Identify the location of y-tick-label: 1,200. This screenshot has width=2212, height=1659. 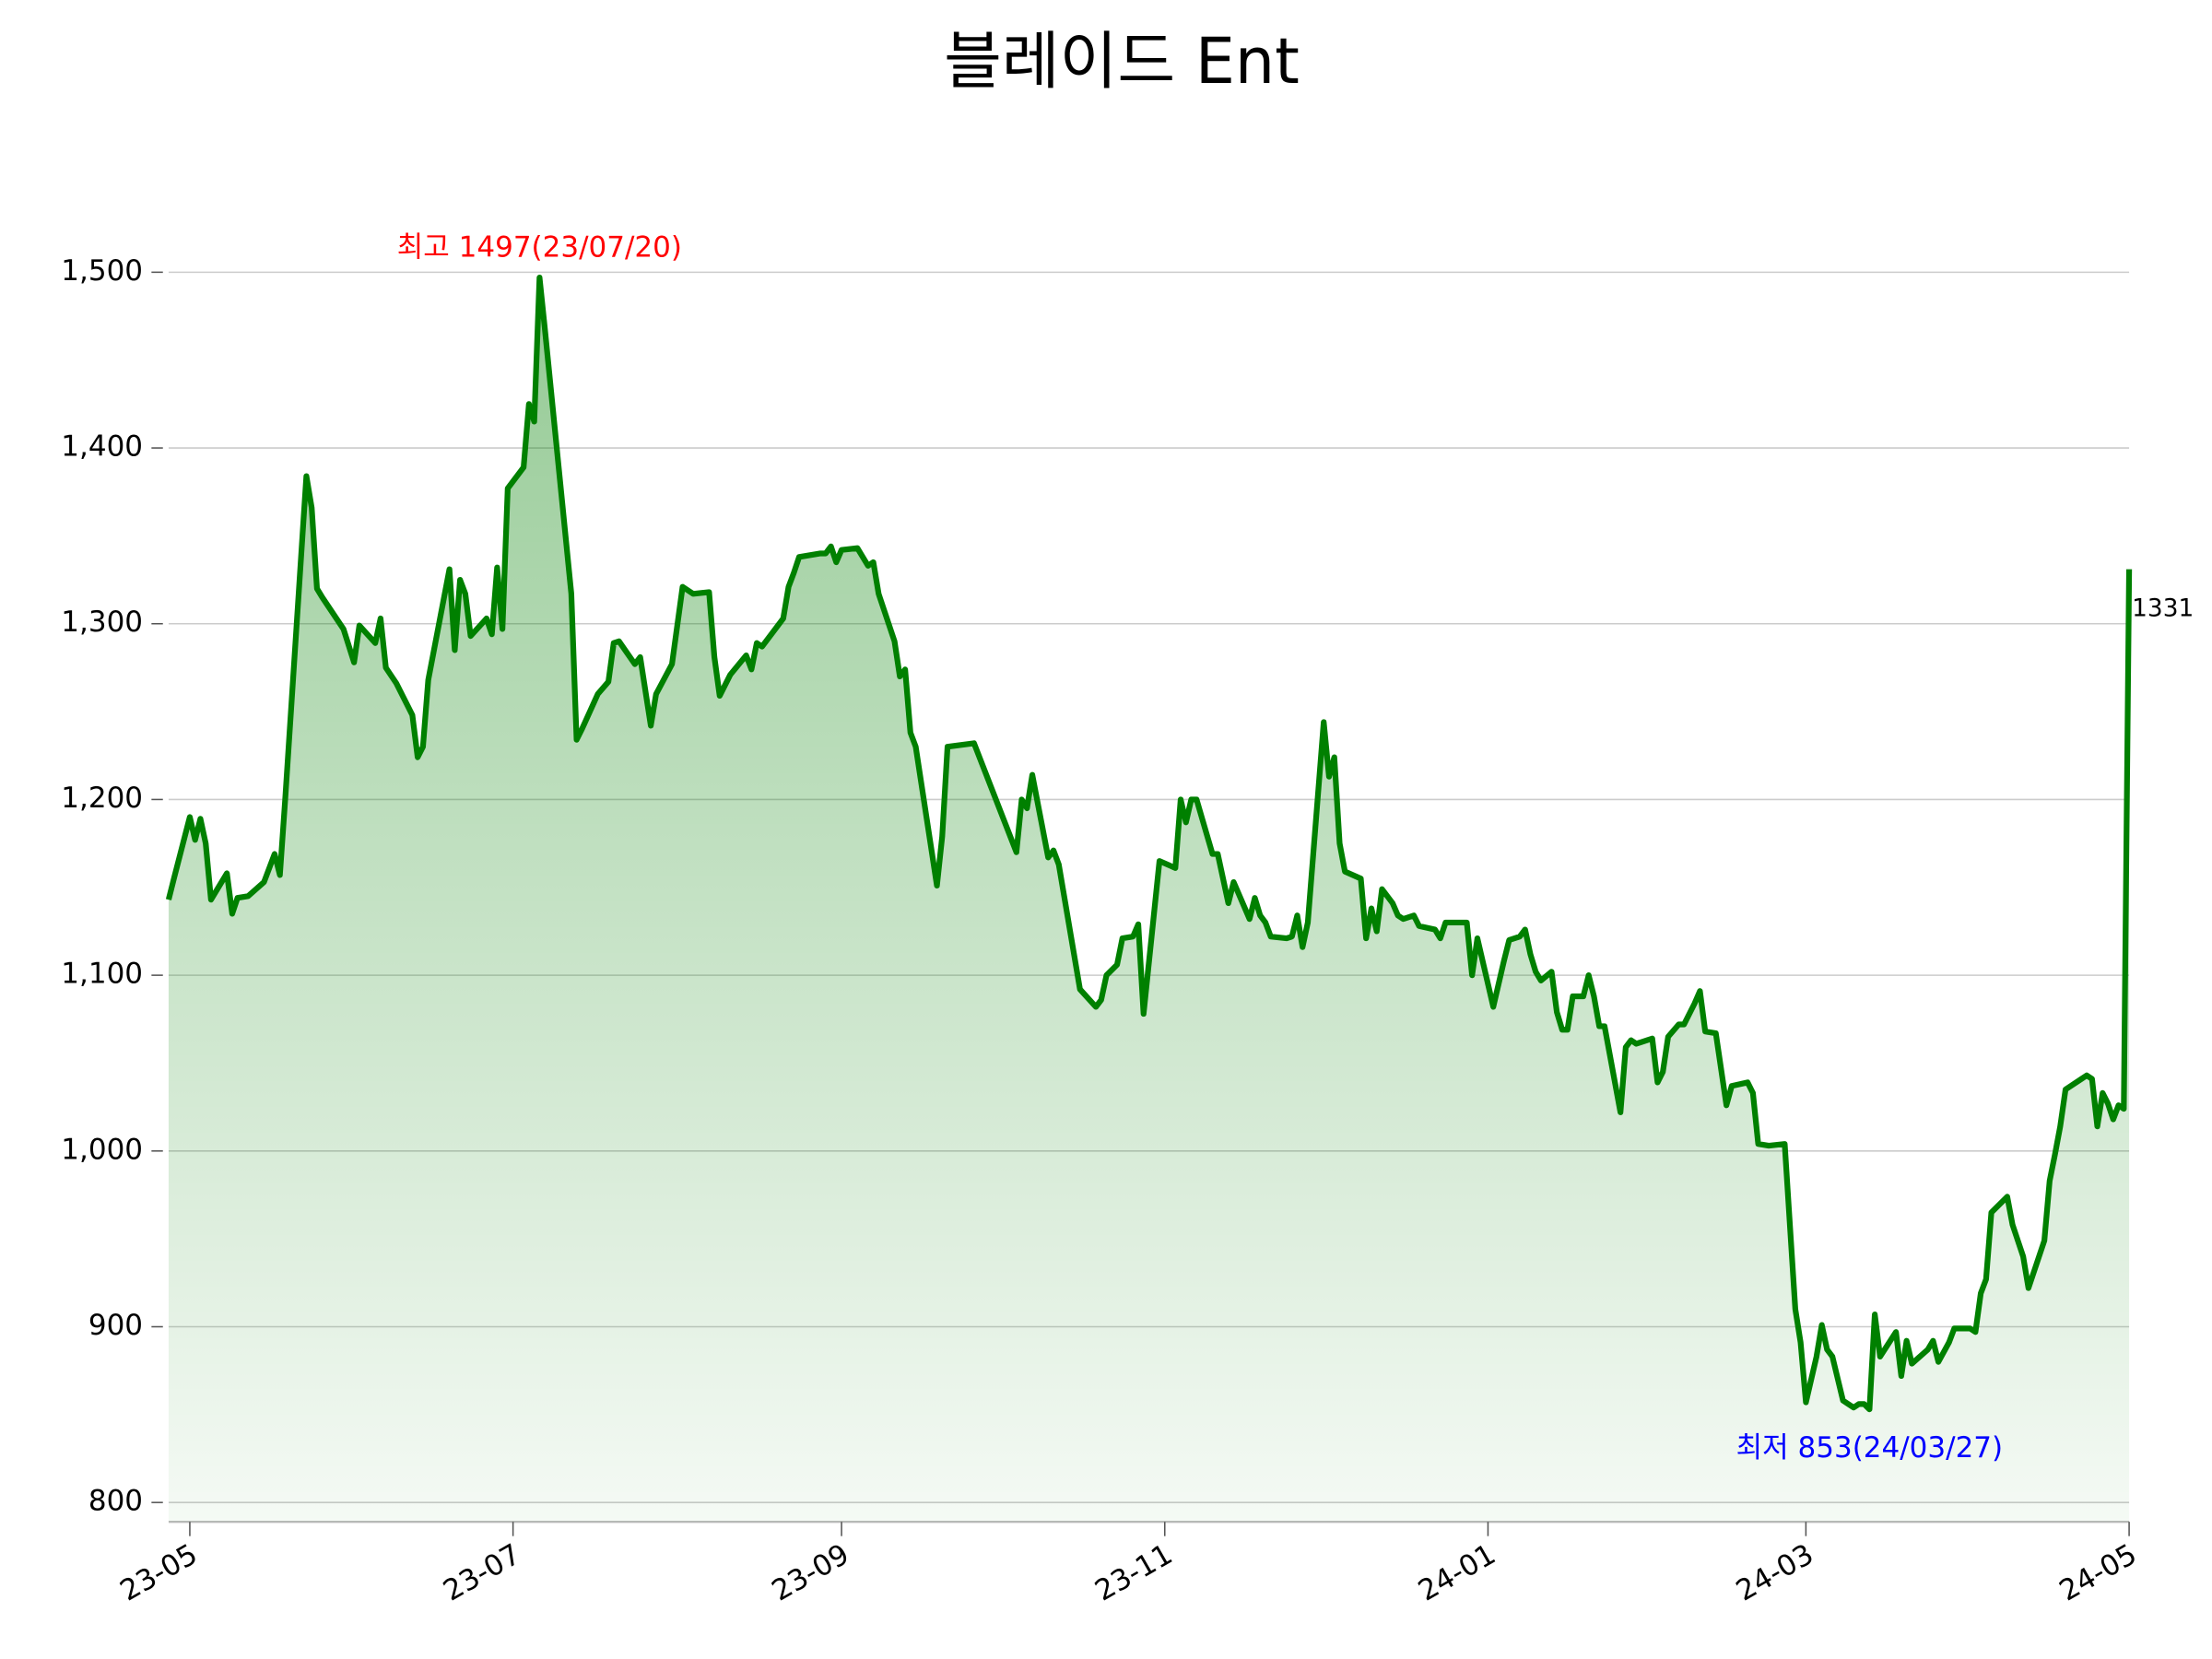
(102, 798).